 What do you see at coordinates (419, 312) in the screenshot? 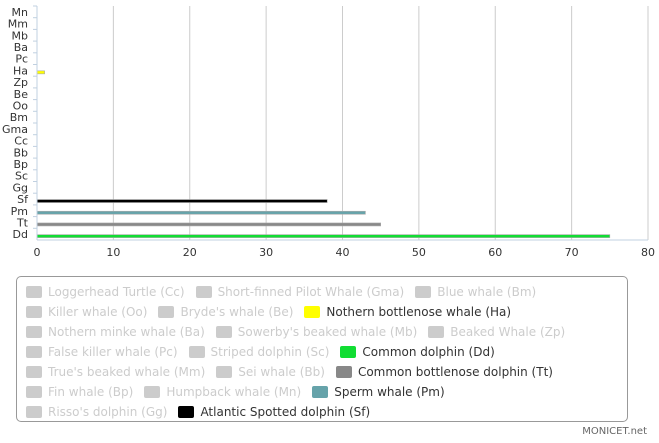
I see `legend-label: Nothern bottlenose whale (Ha)` at bounding box center [419, 312].